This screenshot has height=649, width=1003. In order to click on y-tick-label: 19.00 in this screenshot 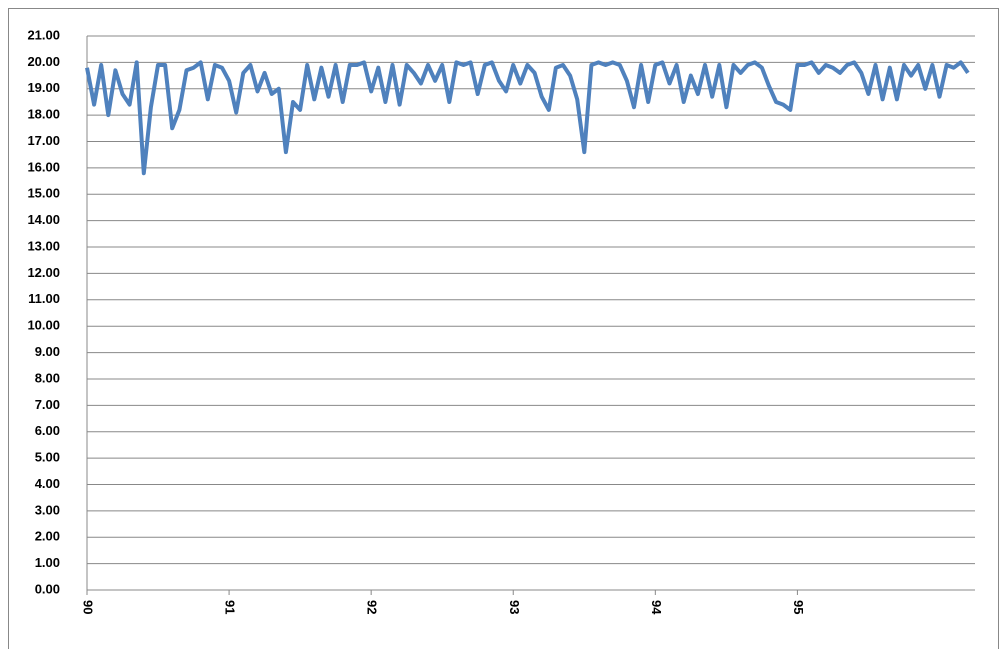, I will do `click(43, 87)`.